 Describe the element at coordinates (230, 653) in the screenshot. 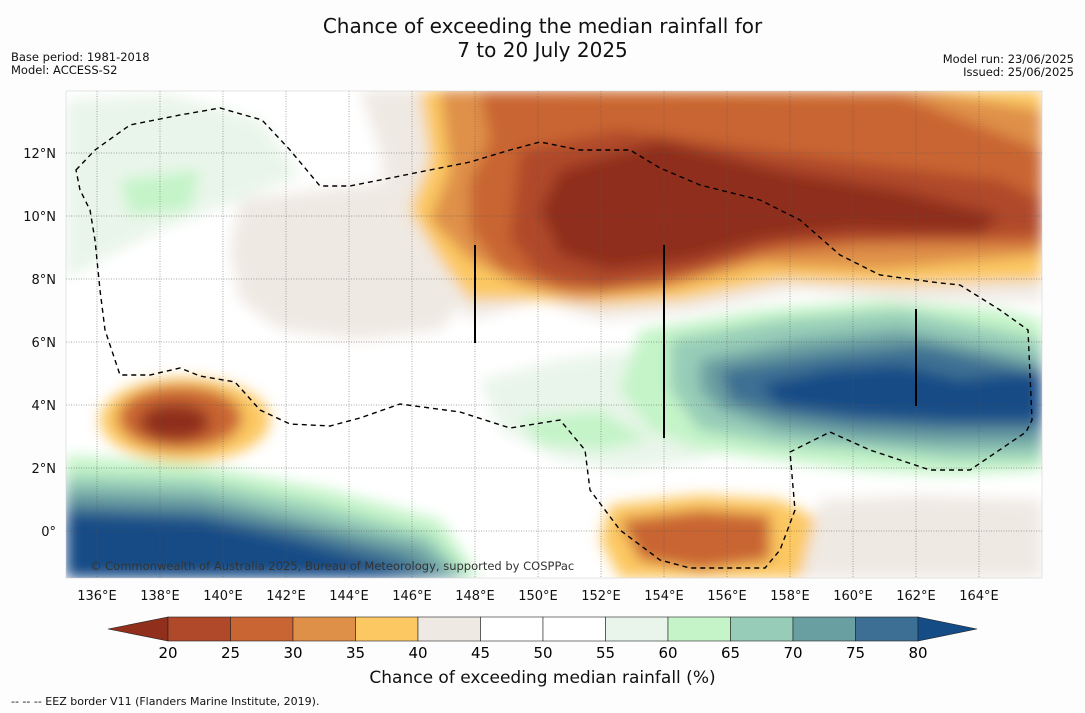

I see `colorbar-tick-label: 25` at that location.